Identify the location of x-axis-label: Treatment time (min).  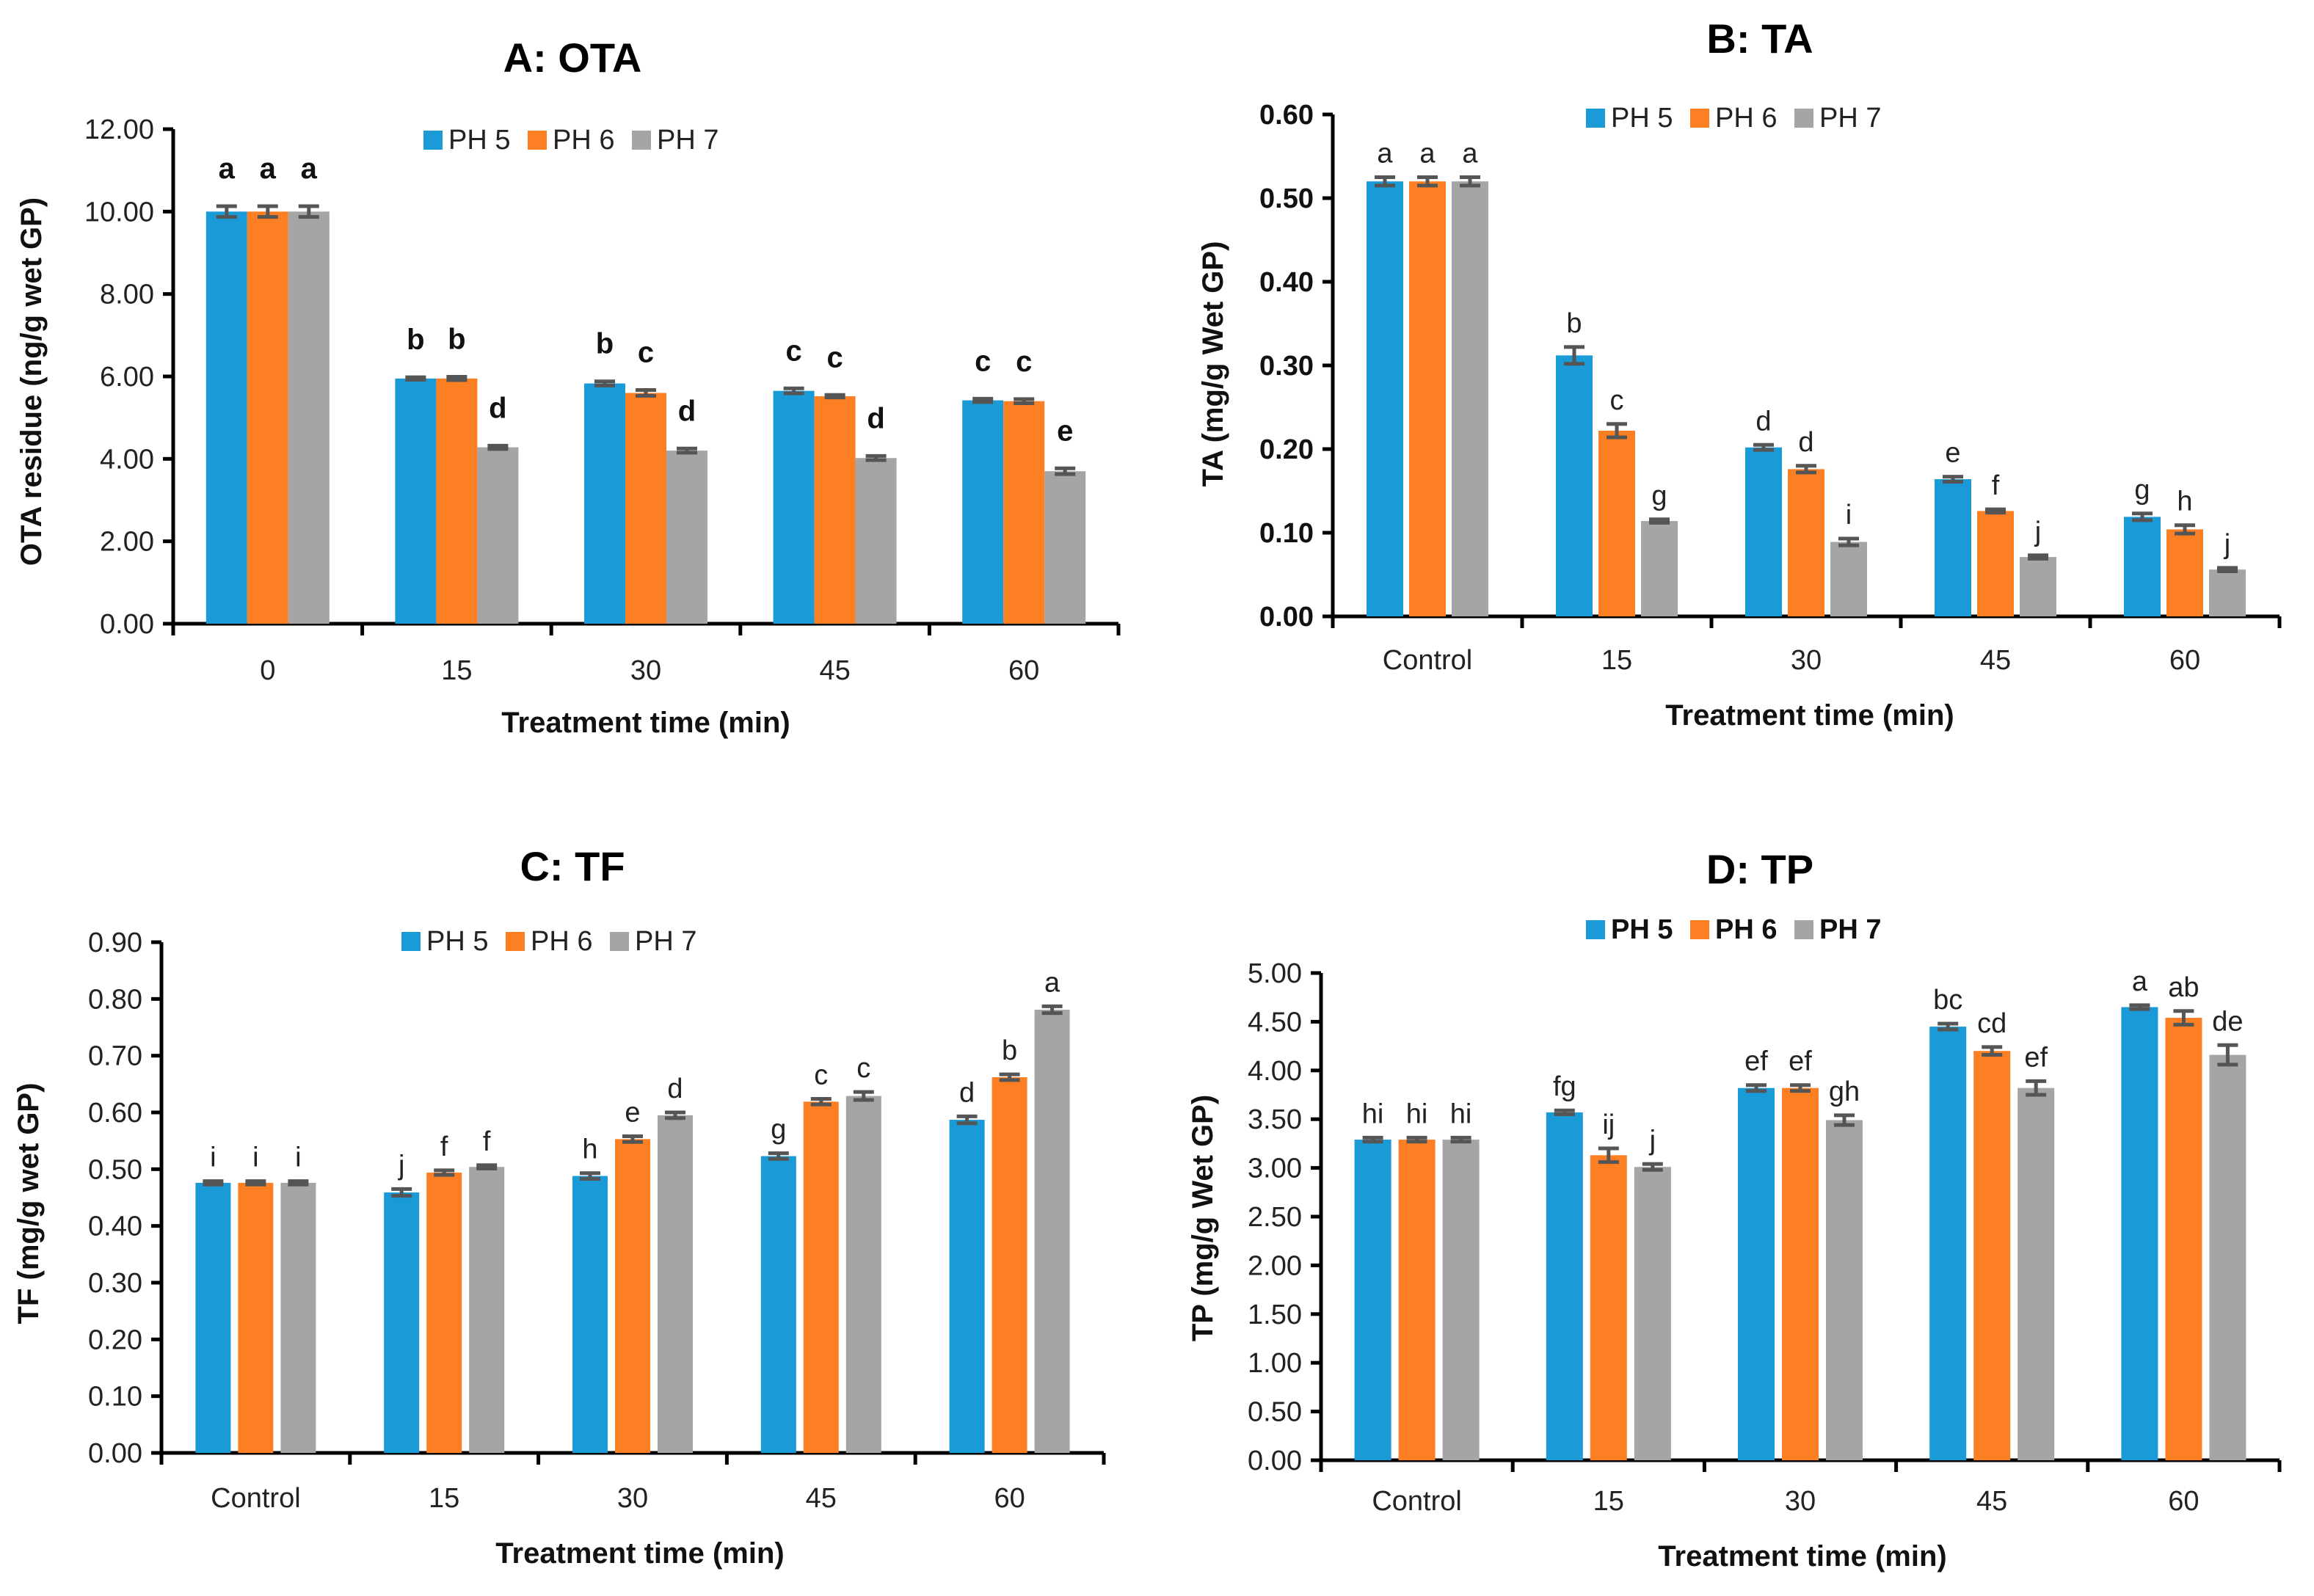
(1809, 715).